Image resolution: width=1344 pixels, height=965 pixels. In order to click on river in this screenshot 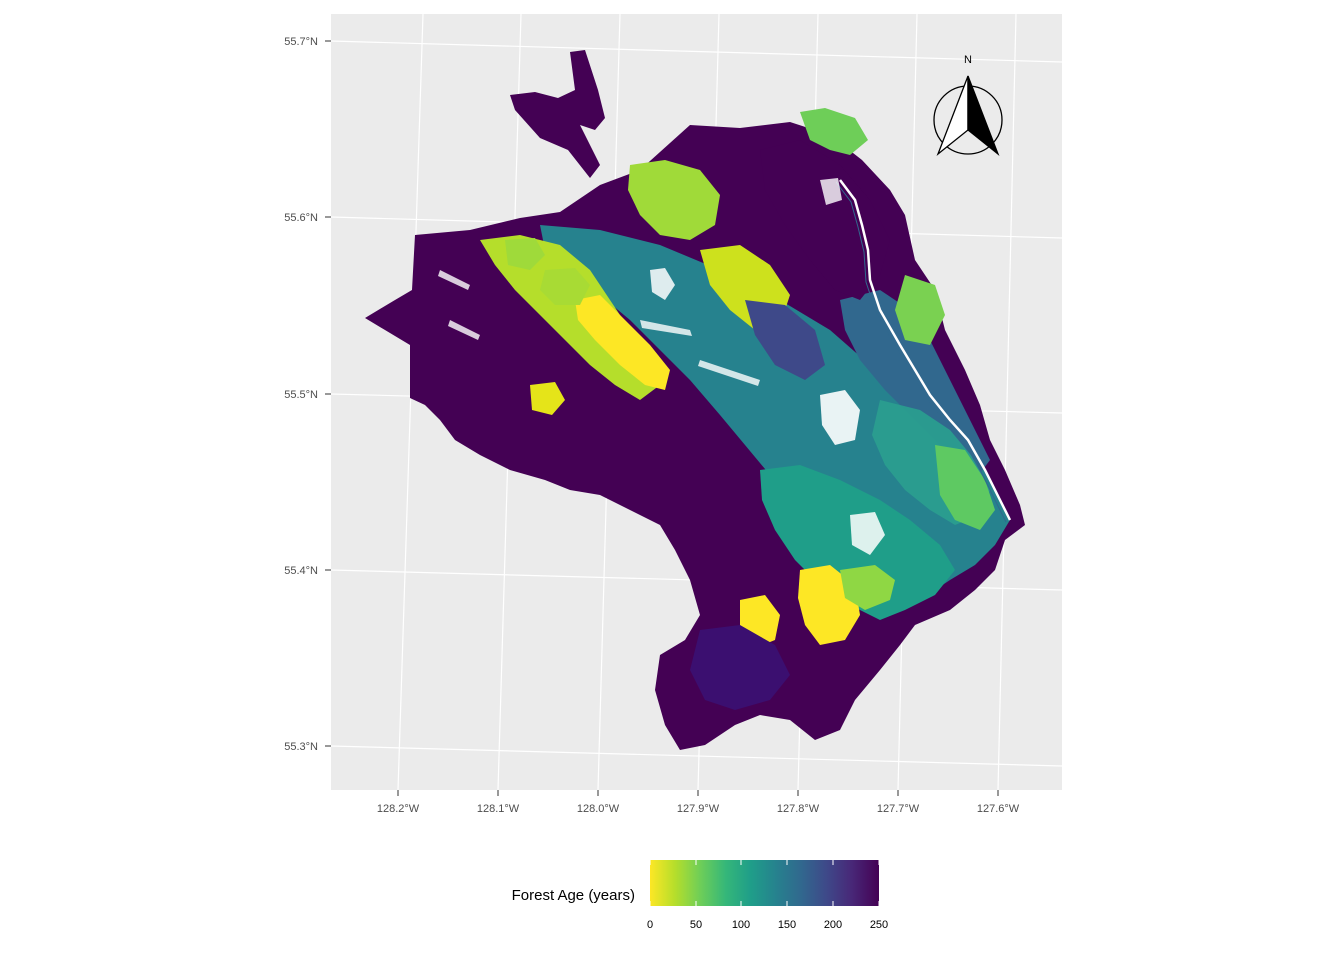, I will do `click(925, 350)`.